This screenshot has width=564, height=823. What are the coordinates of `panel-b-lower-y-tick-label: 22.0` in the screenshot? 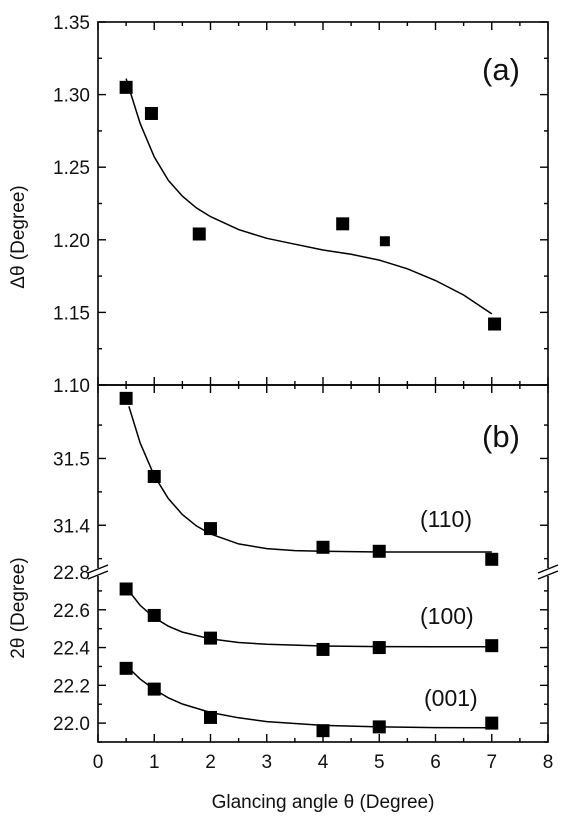 It's located at (71, 724).